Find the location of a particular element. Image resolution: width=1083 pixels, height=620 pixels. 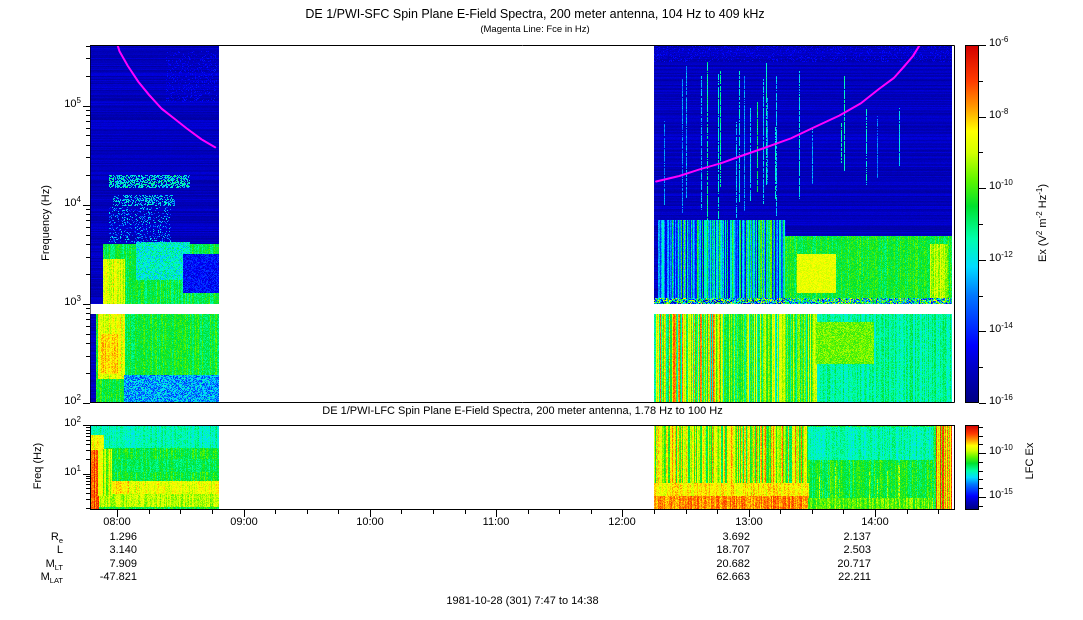

lfc-y-tick-label: 102 is located at coordinates (72, 422).